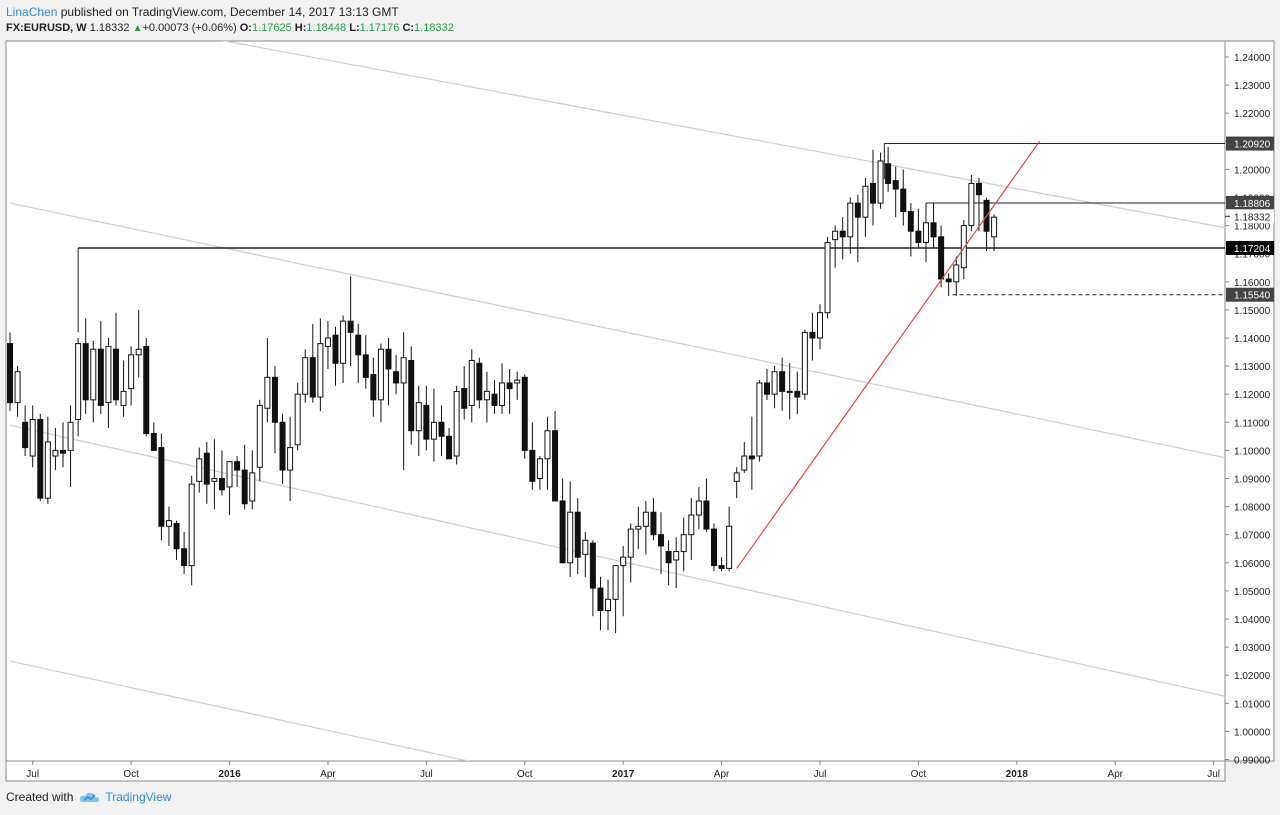 The image size is (1280, 815). I want to click on price-axis, so click(1249, 401).